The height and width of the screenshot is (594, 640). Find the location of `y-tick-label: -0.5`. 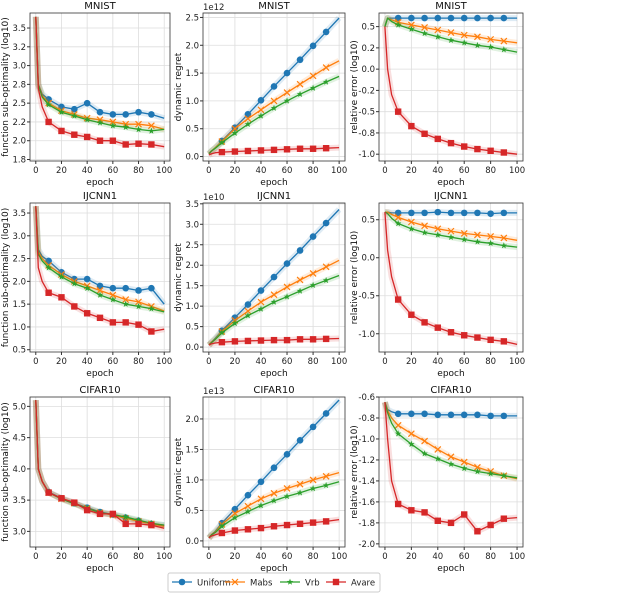

y-tick-label: -0.5 is located at coordinates (366, 113).